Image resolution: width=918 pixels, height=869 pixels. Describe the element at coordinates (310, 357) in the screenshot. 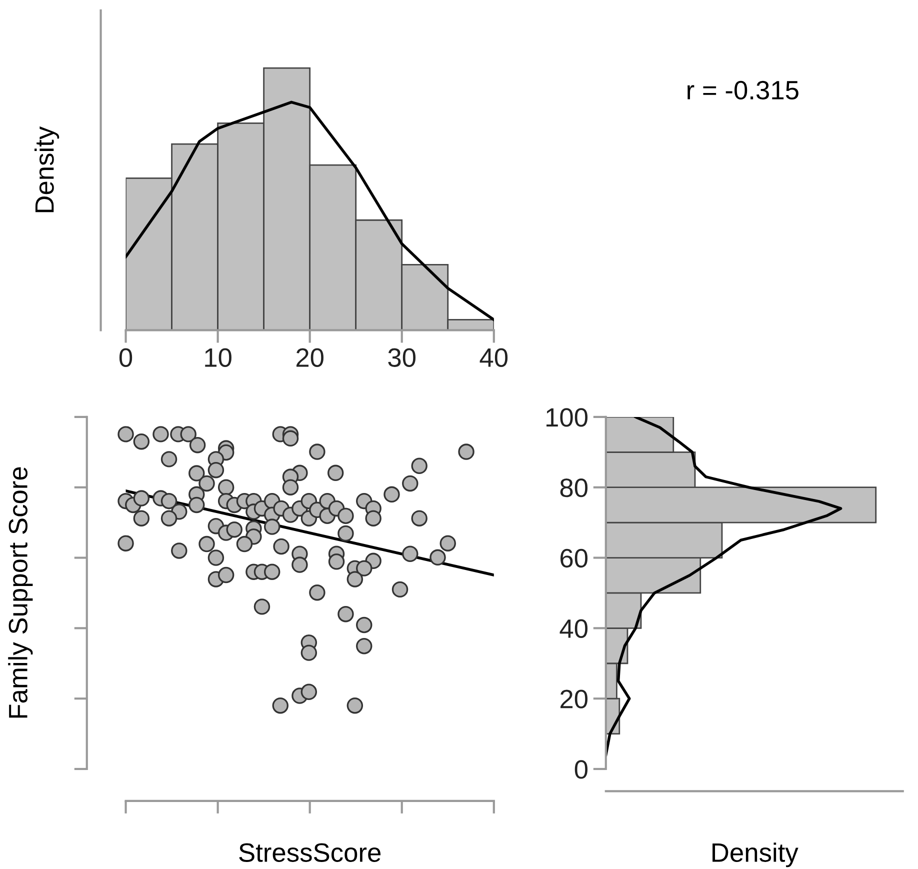

I see `x-tick-label: 20` at that location.